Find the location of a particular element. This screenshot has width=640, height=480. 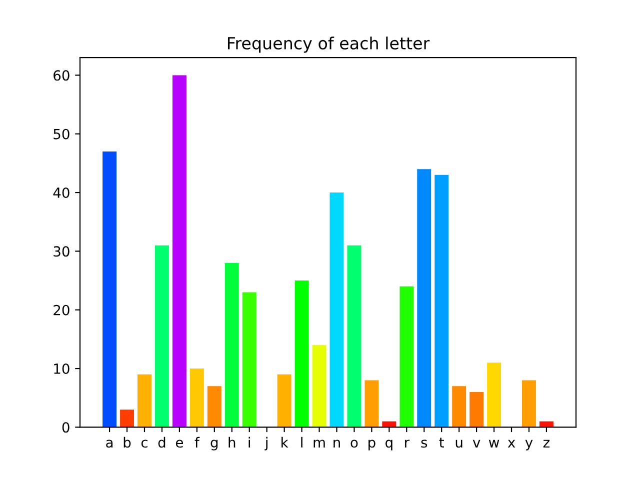

x-tick-label: i is located at coordinates (249, 442).